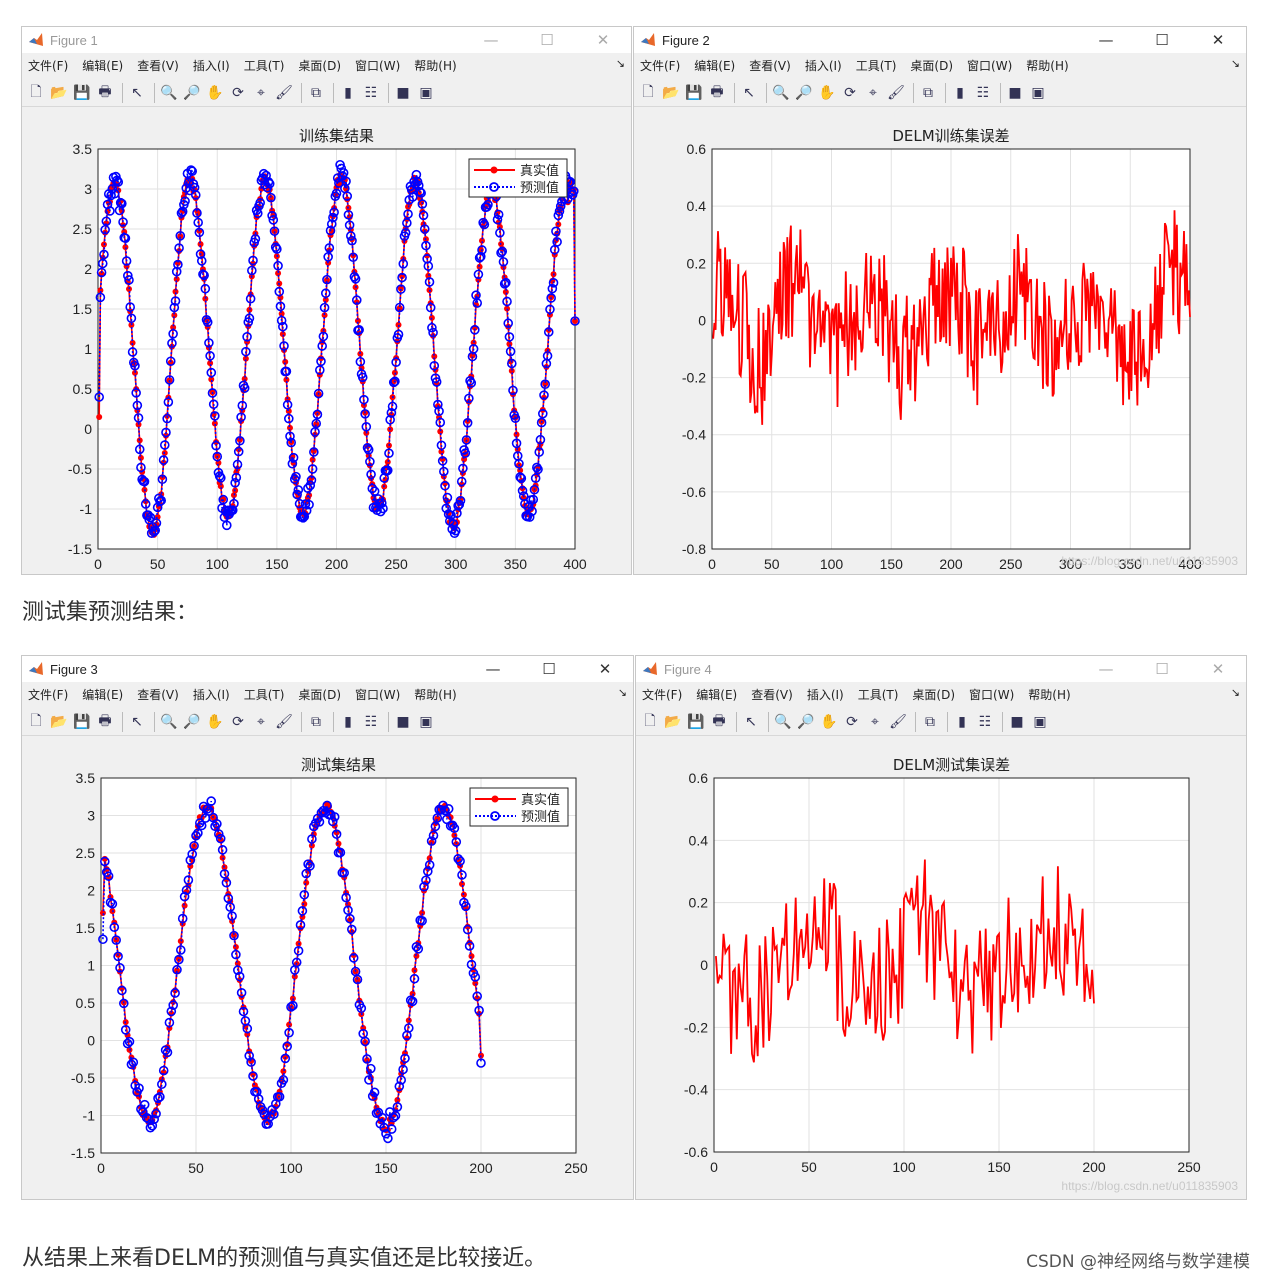  What do you see at coordinates (326, 40) in the screenshot?
I see `title-bar: Figure 1 — ☐ ✕` at bounding box center [326, 40].